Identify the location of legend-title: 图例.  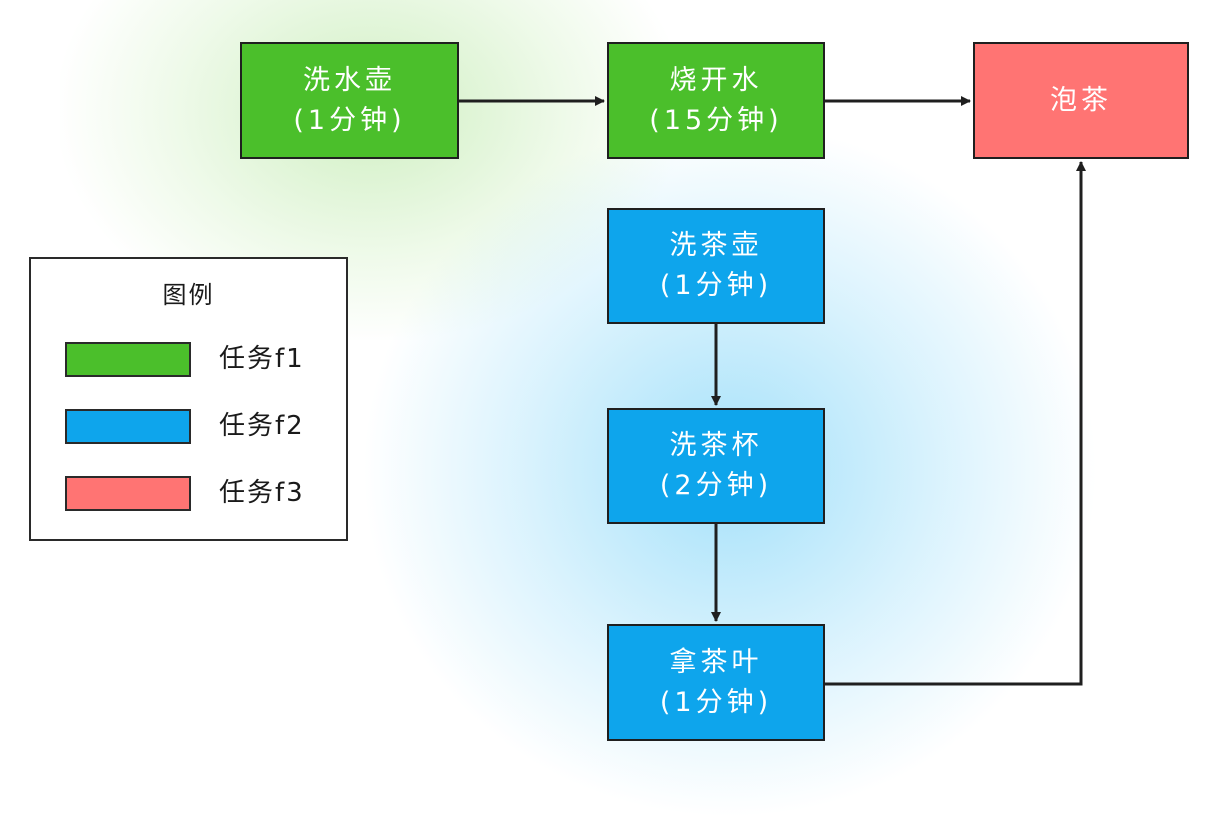
(188, 295).